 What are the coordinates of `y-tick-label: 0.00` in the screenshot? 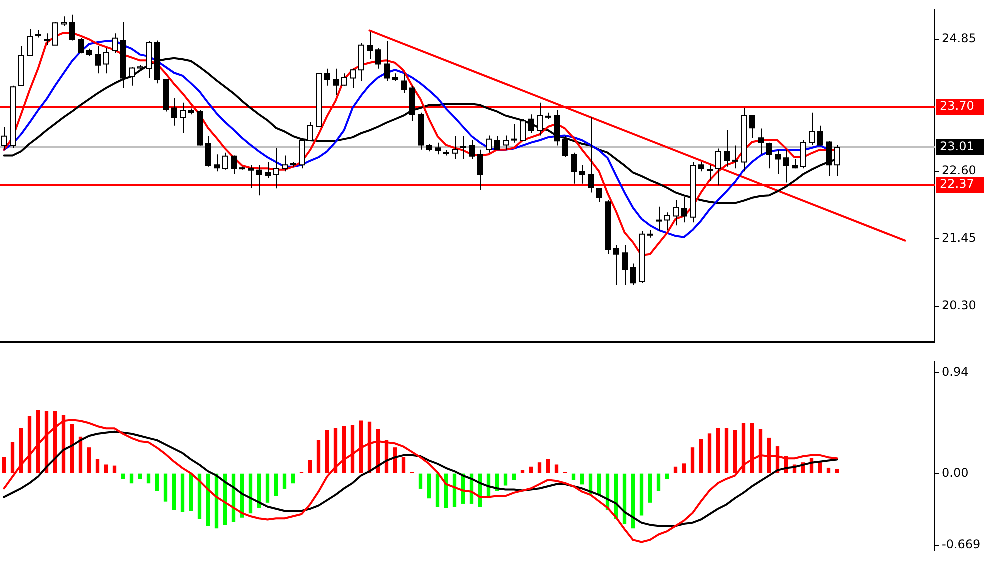 It's located at (955, 473).